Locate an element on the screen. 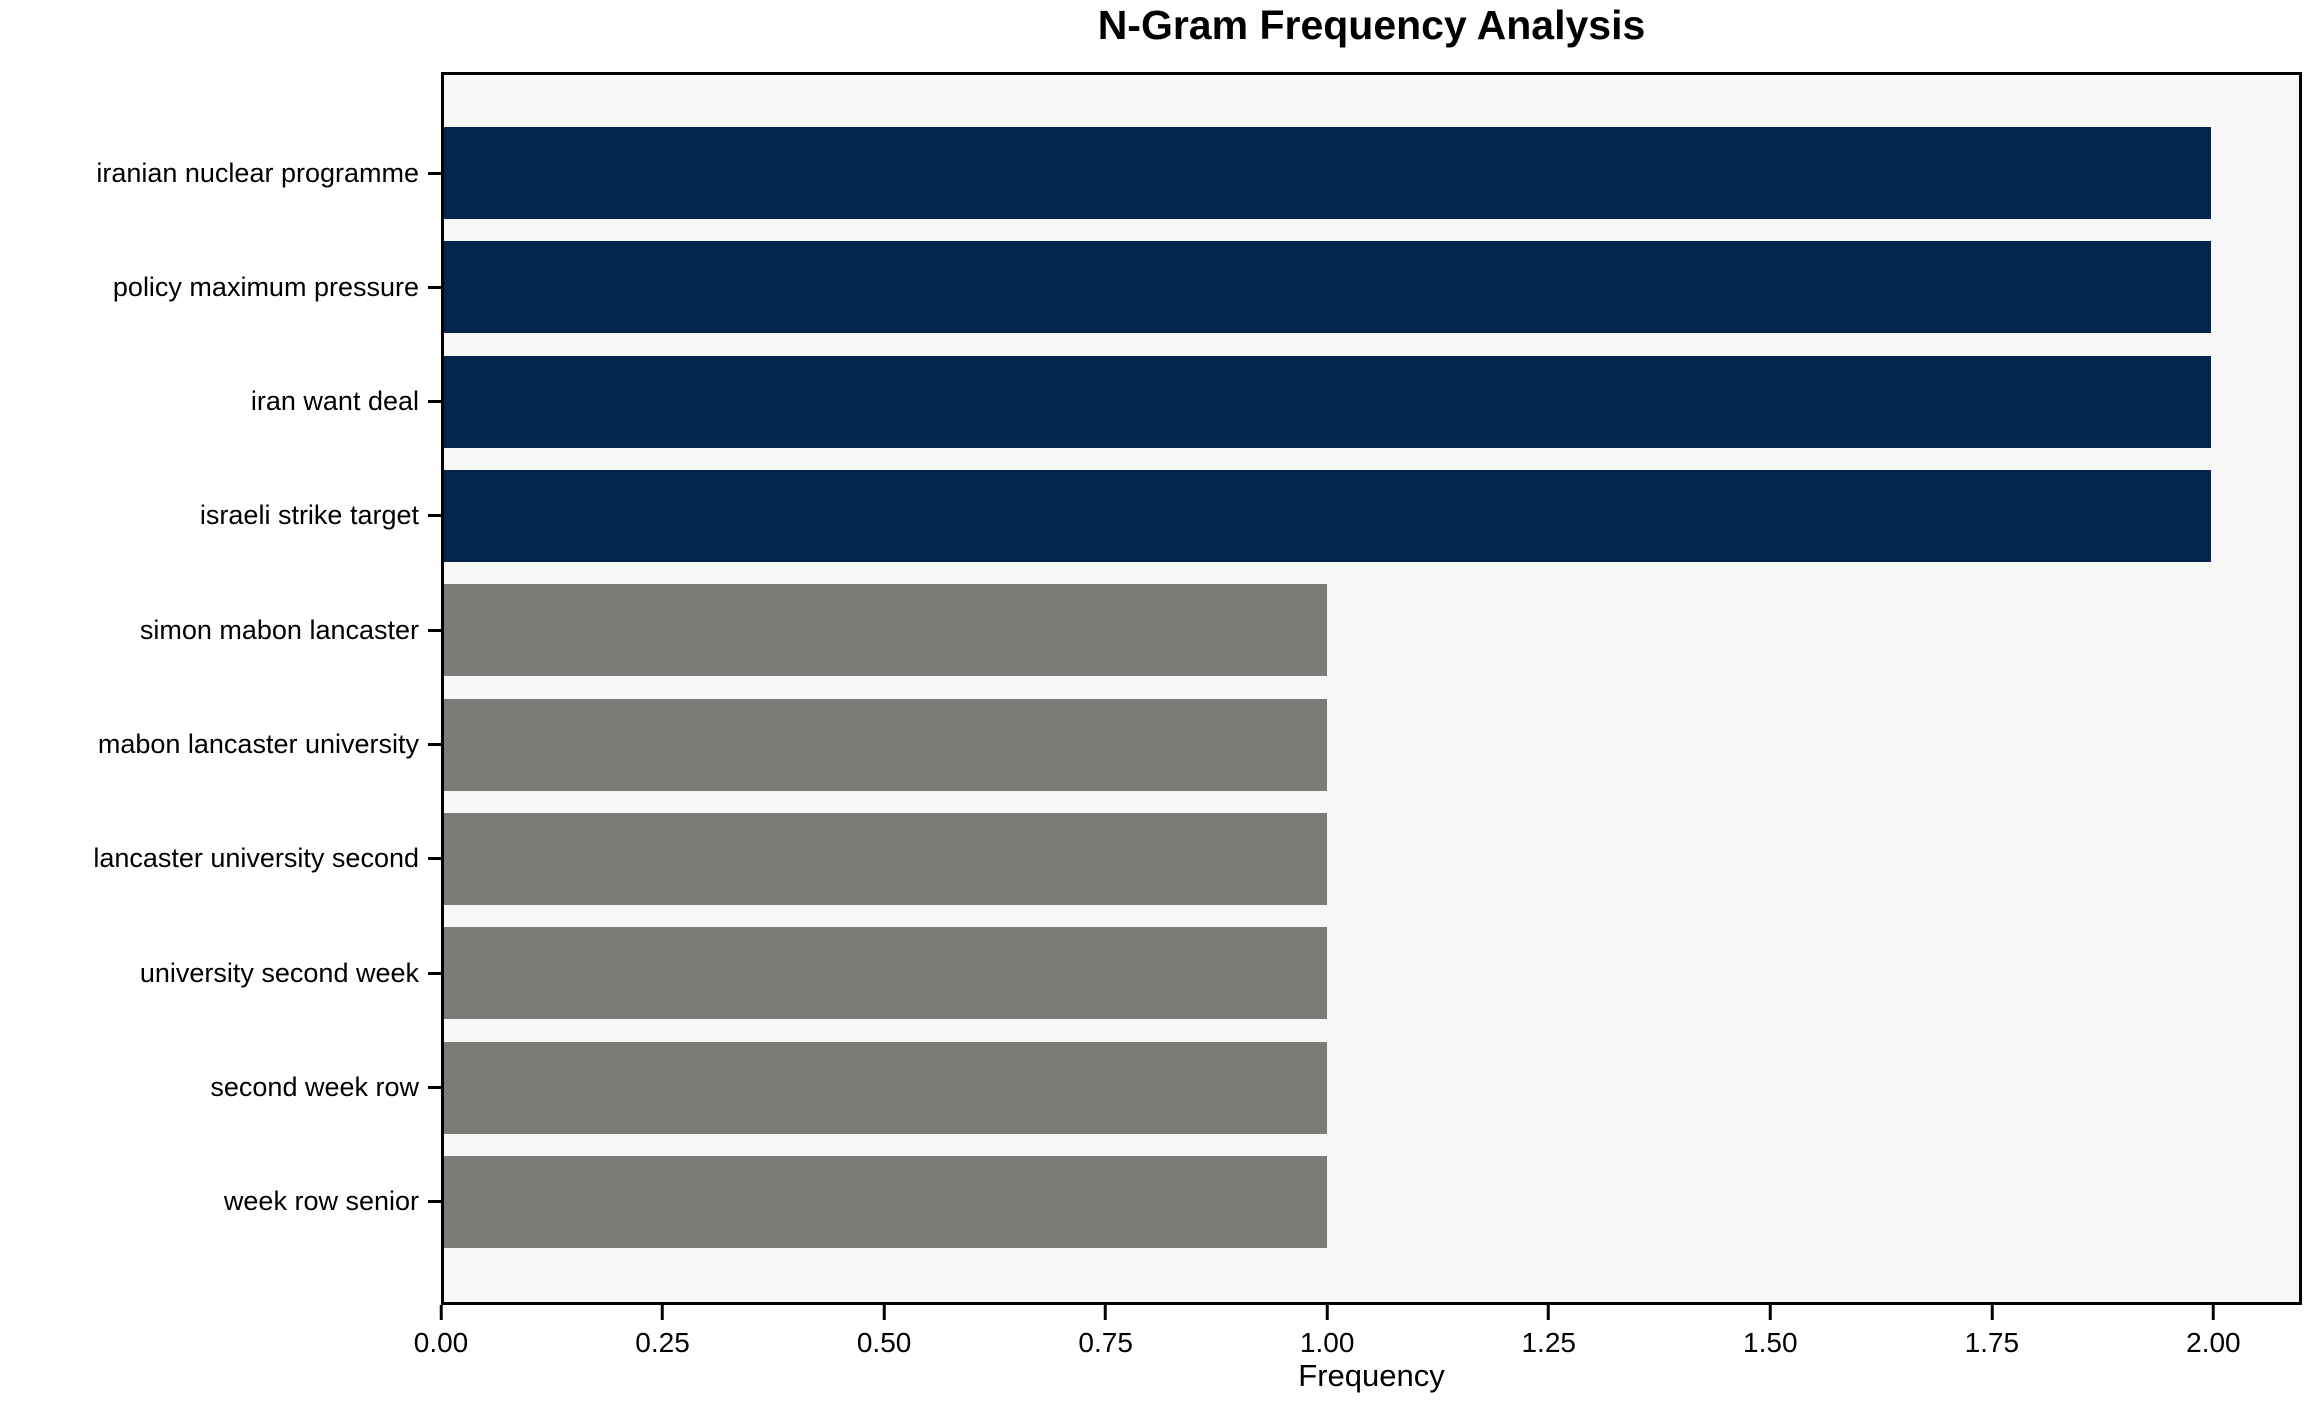 Image resolution: width=2321 pixels, height=1414 pixels. x-tick-label: 2.00 is located at coordinates (2213, 1342).